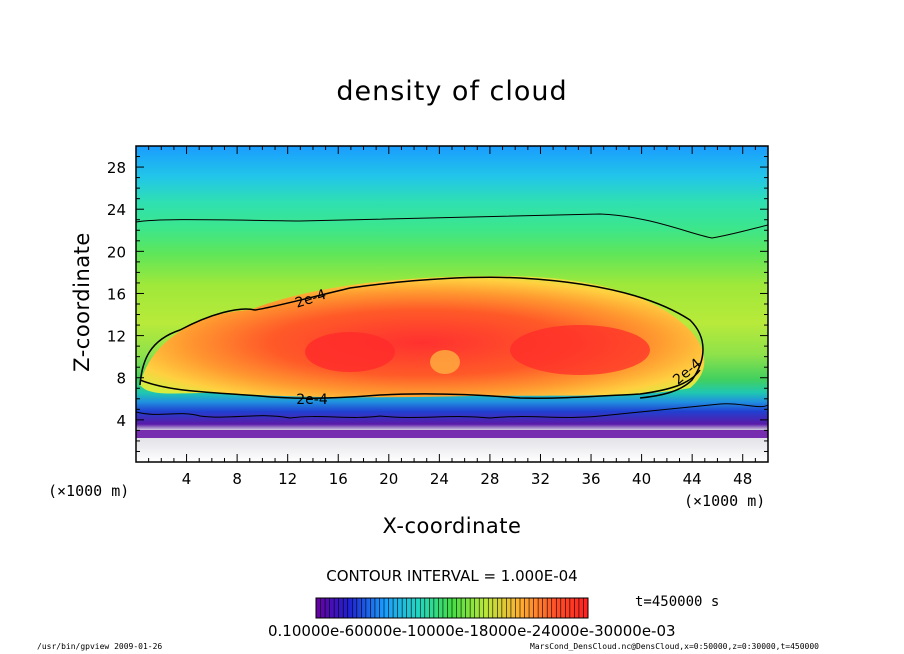 The width and height of the screenshot is (904, 654). I want to click on y-tick-label: 16, so click(116, 294).